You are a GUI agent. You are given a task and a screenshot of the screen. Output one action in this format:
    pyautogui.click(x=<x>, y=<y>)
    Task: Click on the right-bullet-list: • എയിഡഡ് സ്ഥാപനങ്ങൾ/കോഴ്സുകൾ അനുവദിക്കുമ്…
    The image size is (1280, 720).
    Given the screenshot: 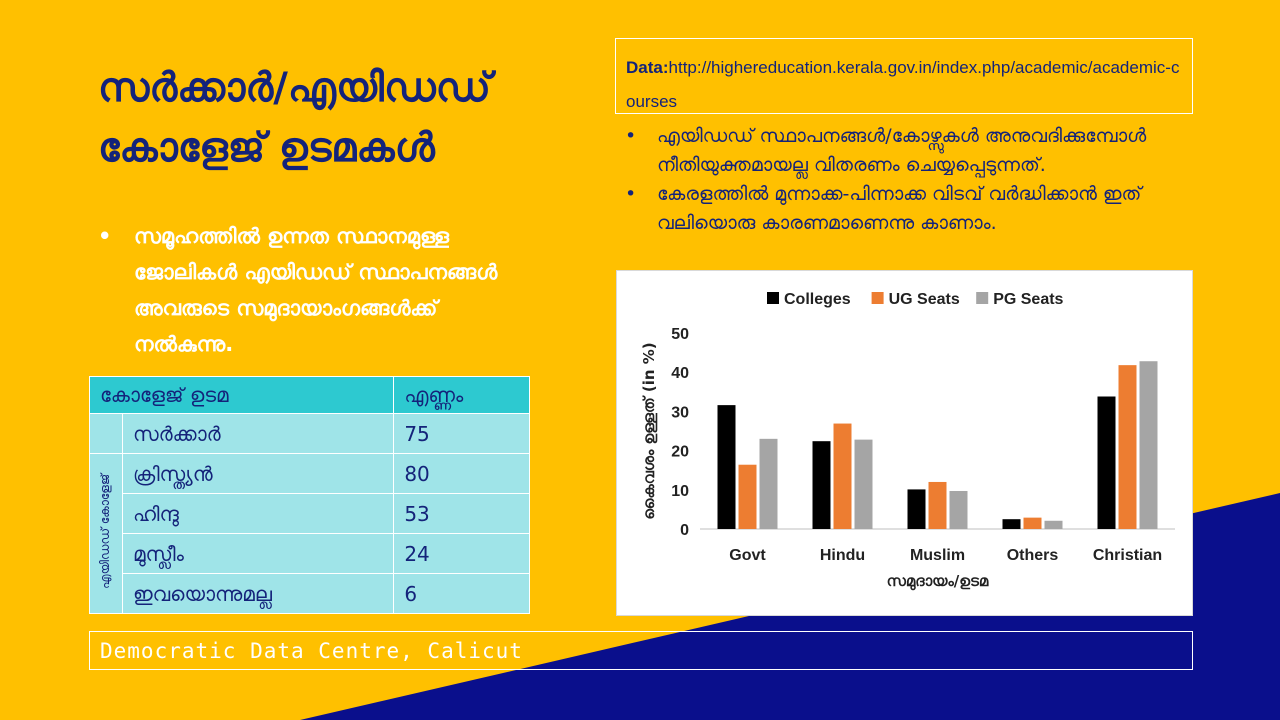 What is the action you would take?
    pyautogui.click(x=910, y=180)
    